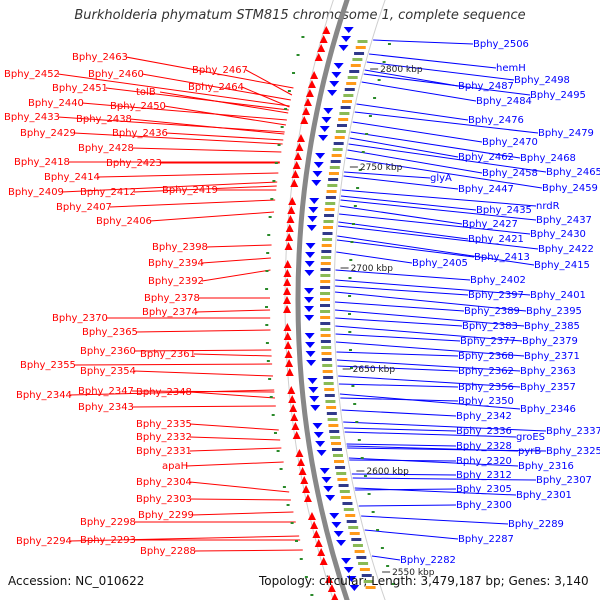 The image size is (600, 600). Describe the element at coordinates (138, 106) in the screenshot. I see `gene-label-forward: Bphy_2450` at that location.